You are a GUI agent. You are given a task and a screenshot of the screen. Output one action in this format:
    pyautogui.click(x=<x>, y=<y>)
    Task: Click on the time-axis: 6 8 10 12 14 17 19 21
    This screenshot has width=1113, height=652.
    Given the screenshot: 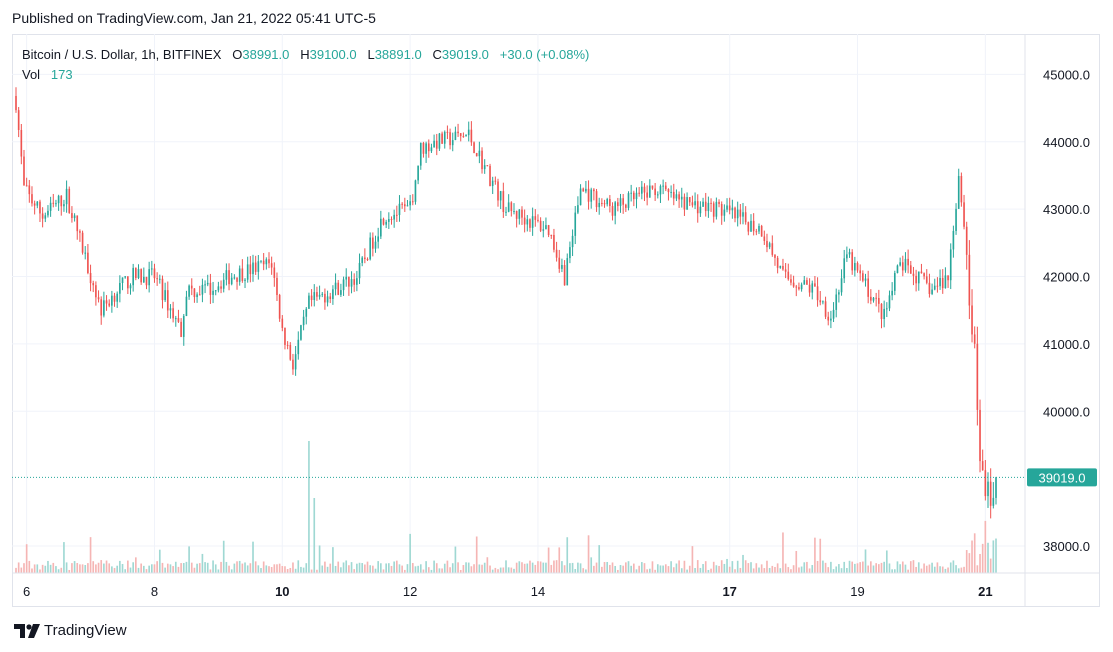 What is the action you would take?
    pyautogui.click(x=508, y=591)
    